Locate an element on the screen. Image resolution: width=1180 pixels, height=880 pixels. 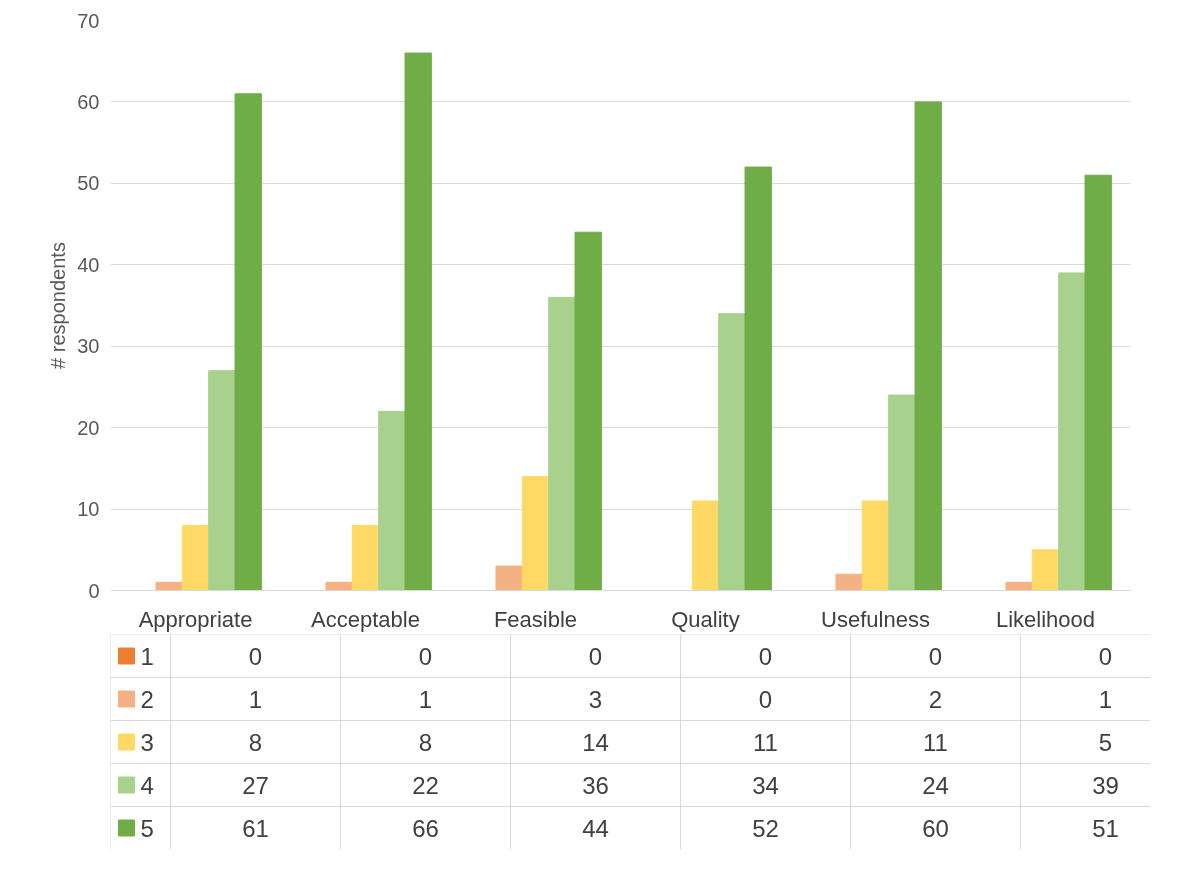
data-label: 3 is located at coordinates (595, 699).